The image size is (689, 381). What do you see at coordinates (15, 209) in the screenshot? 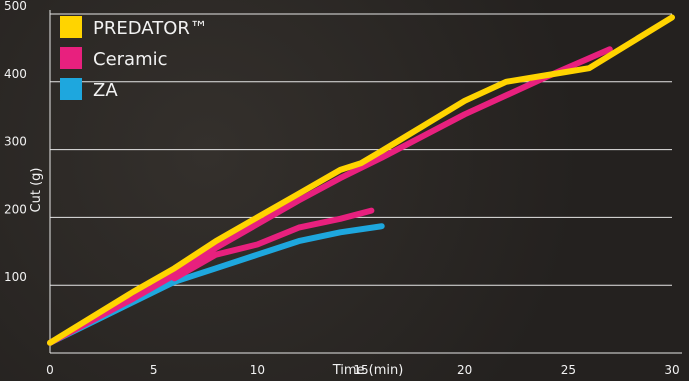
I see `y-tick-label: 200` at bounding box center [15, 209].